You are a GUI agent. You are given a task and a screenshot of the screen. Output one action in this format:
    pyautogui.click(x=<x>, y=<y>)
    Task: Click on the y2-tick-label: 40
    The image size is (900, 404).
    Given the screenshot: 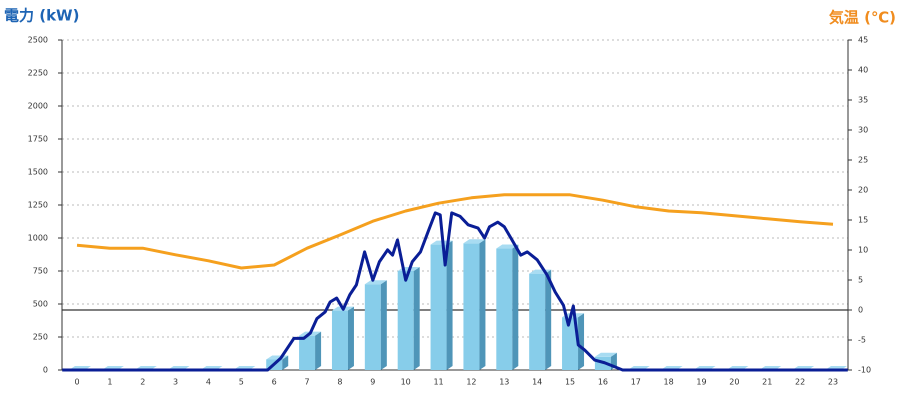 What is the action you would take?
    pyautogui.click(x=863, y=70)
    